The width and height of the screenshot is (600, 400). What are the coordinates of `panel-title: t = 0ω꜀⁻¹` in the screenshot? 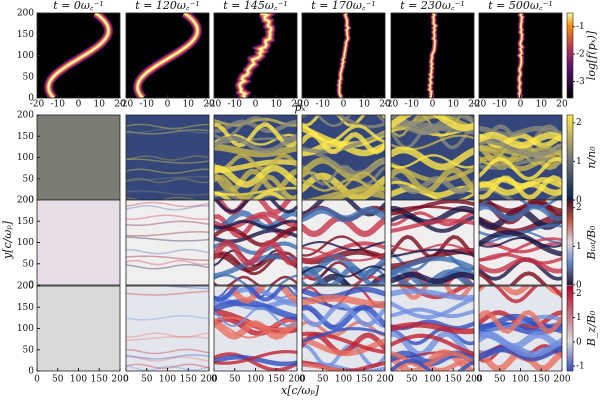 It's located at (78, 6).